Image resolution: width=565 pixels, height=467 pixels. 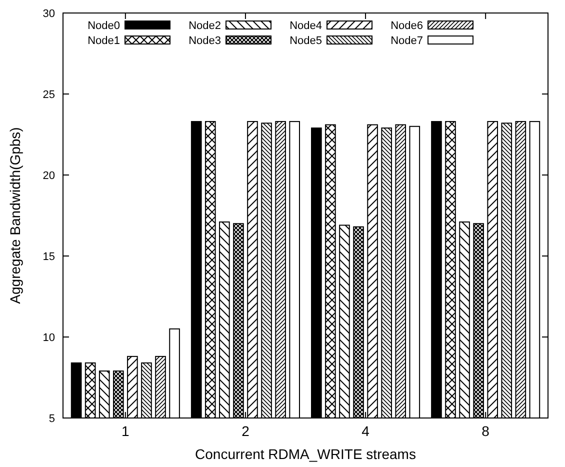 What do you see at coordinates (48, 256) in the screenshot?
I see `y-tick-label: 15` at bounding box center [48, 256].